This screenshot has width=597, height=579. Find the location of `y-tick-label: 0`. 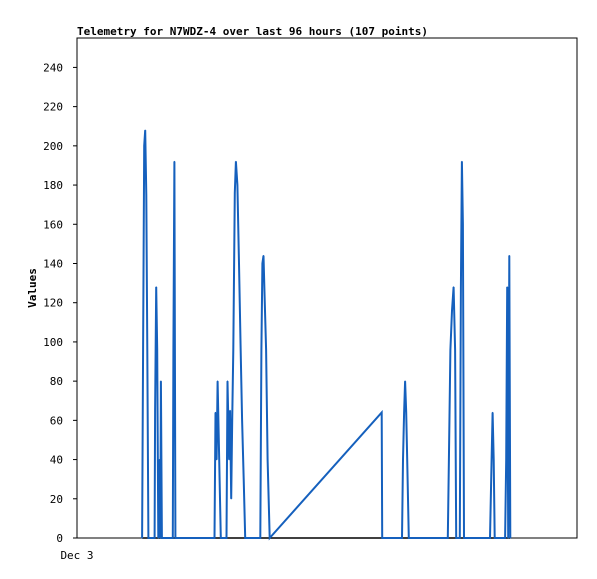

y-tick-label: 0 is located at coordinates (59, 538).